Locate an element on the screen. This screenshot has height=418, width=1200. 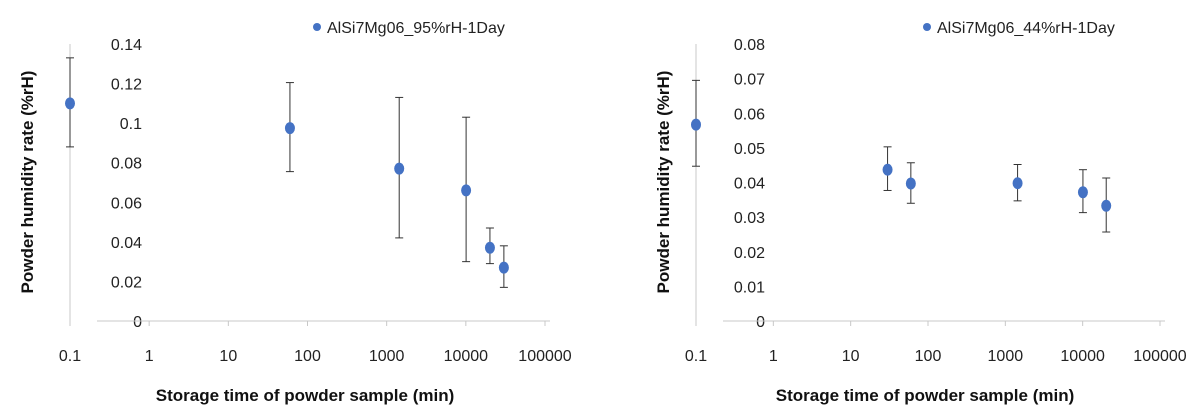
y-tick-label: 0.14 is located at coordinates (126, 45).